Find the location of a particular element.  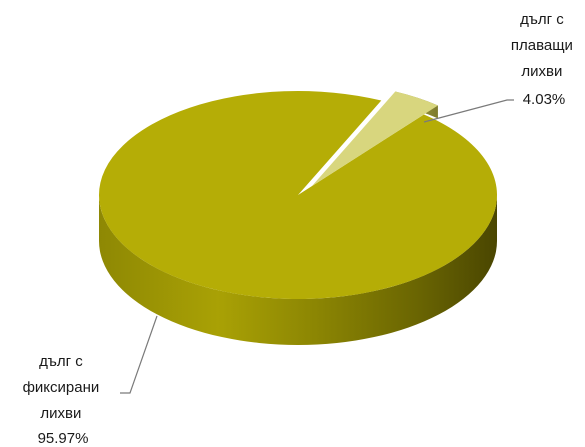

slice-label-fixed-rate: дълг с фиксирани лихви 95.97% is located at coordinates (90, 381).